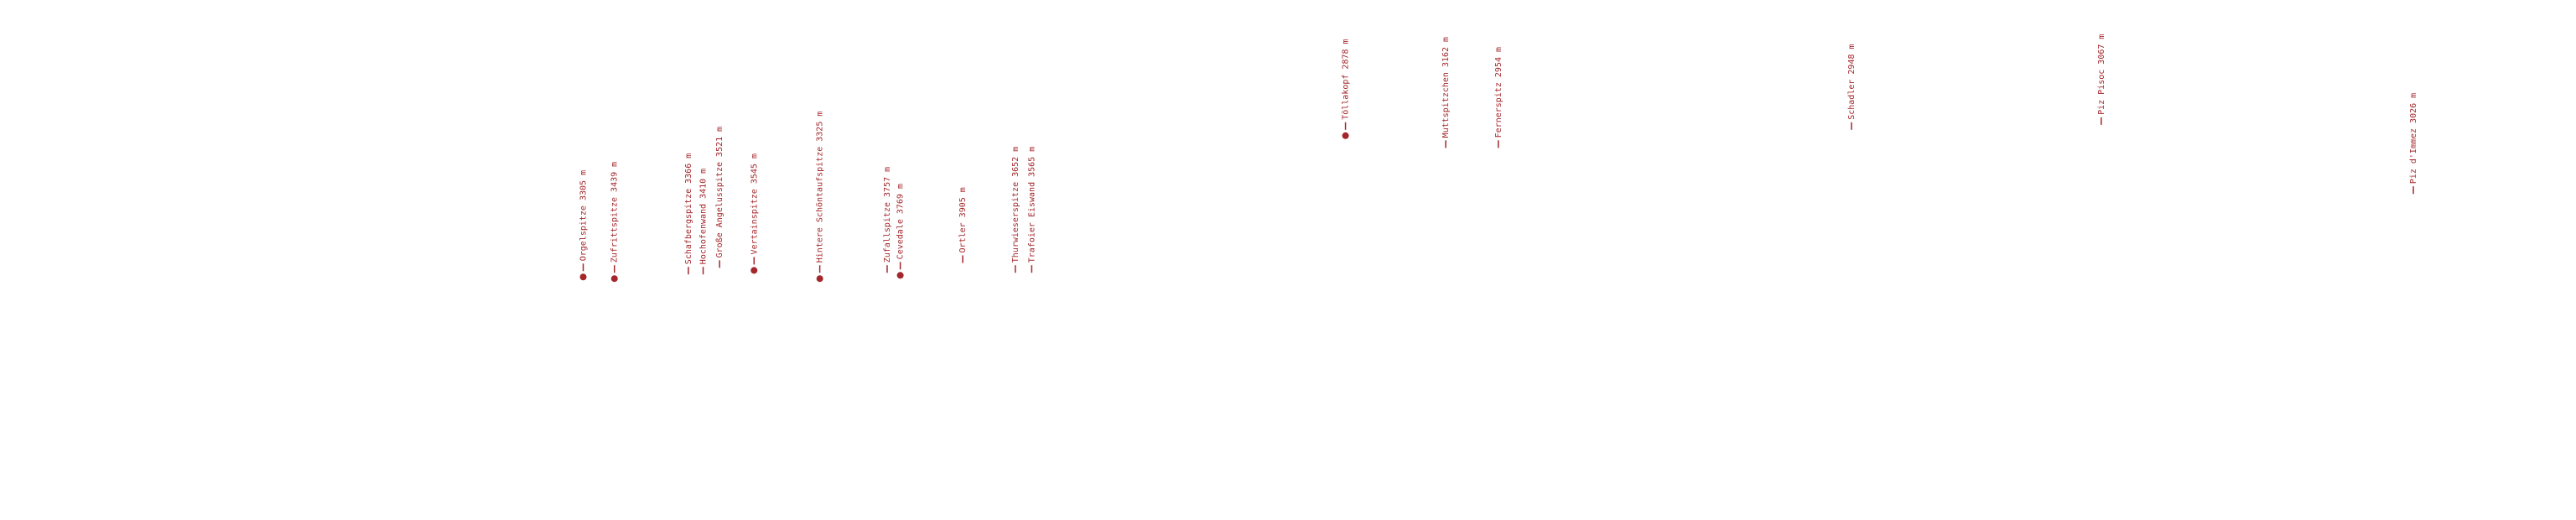  Describe the element at coordinates (615, 212) in the screenshot. I see `peak-name: Zufrittspitze 3439 m` at that location.